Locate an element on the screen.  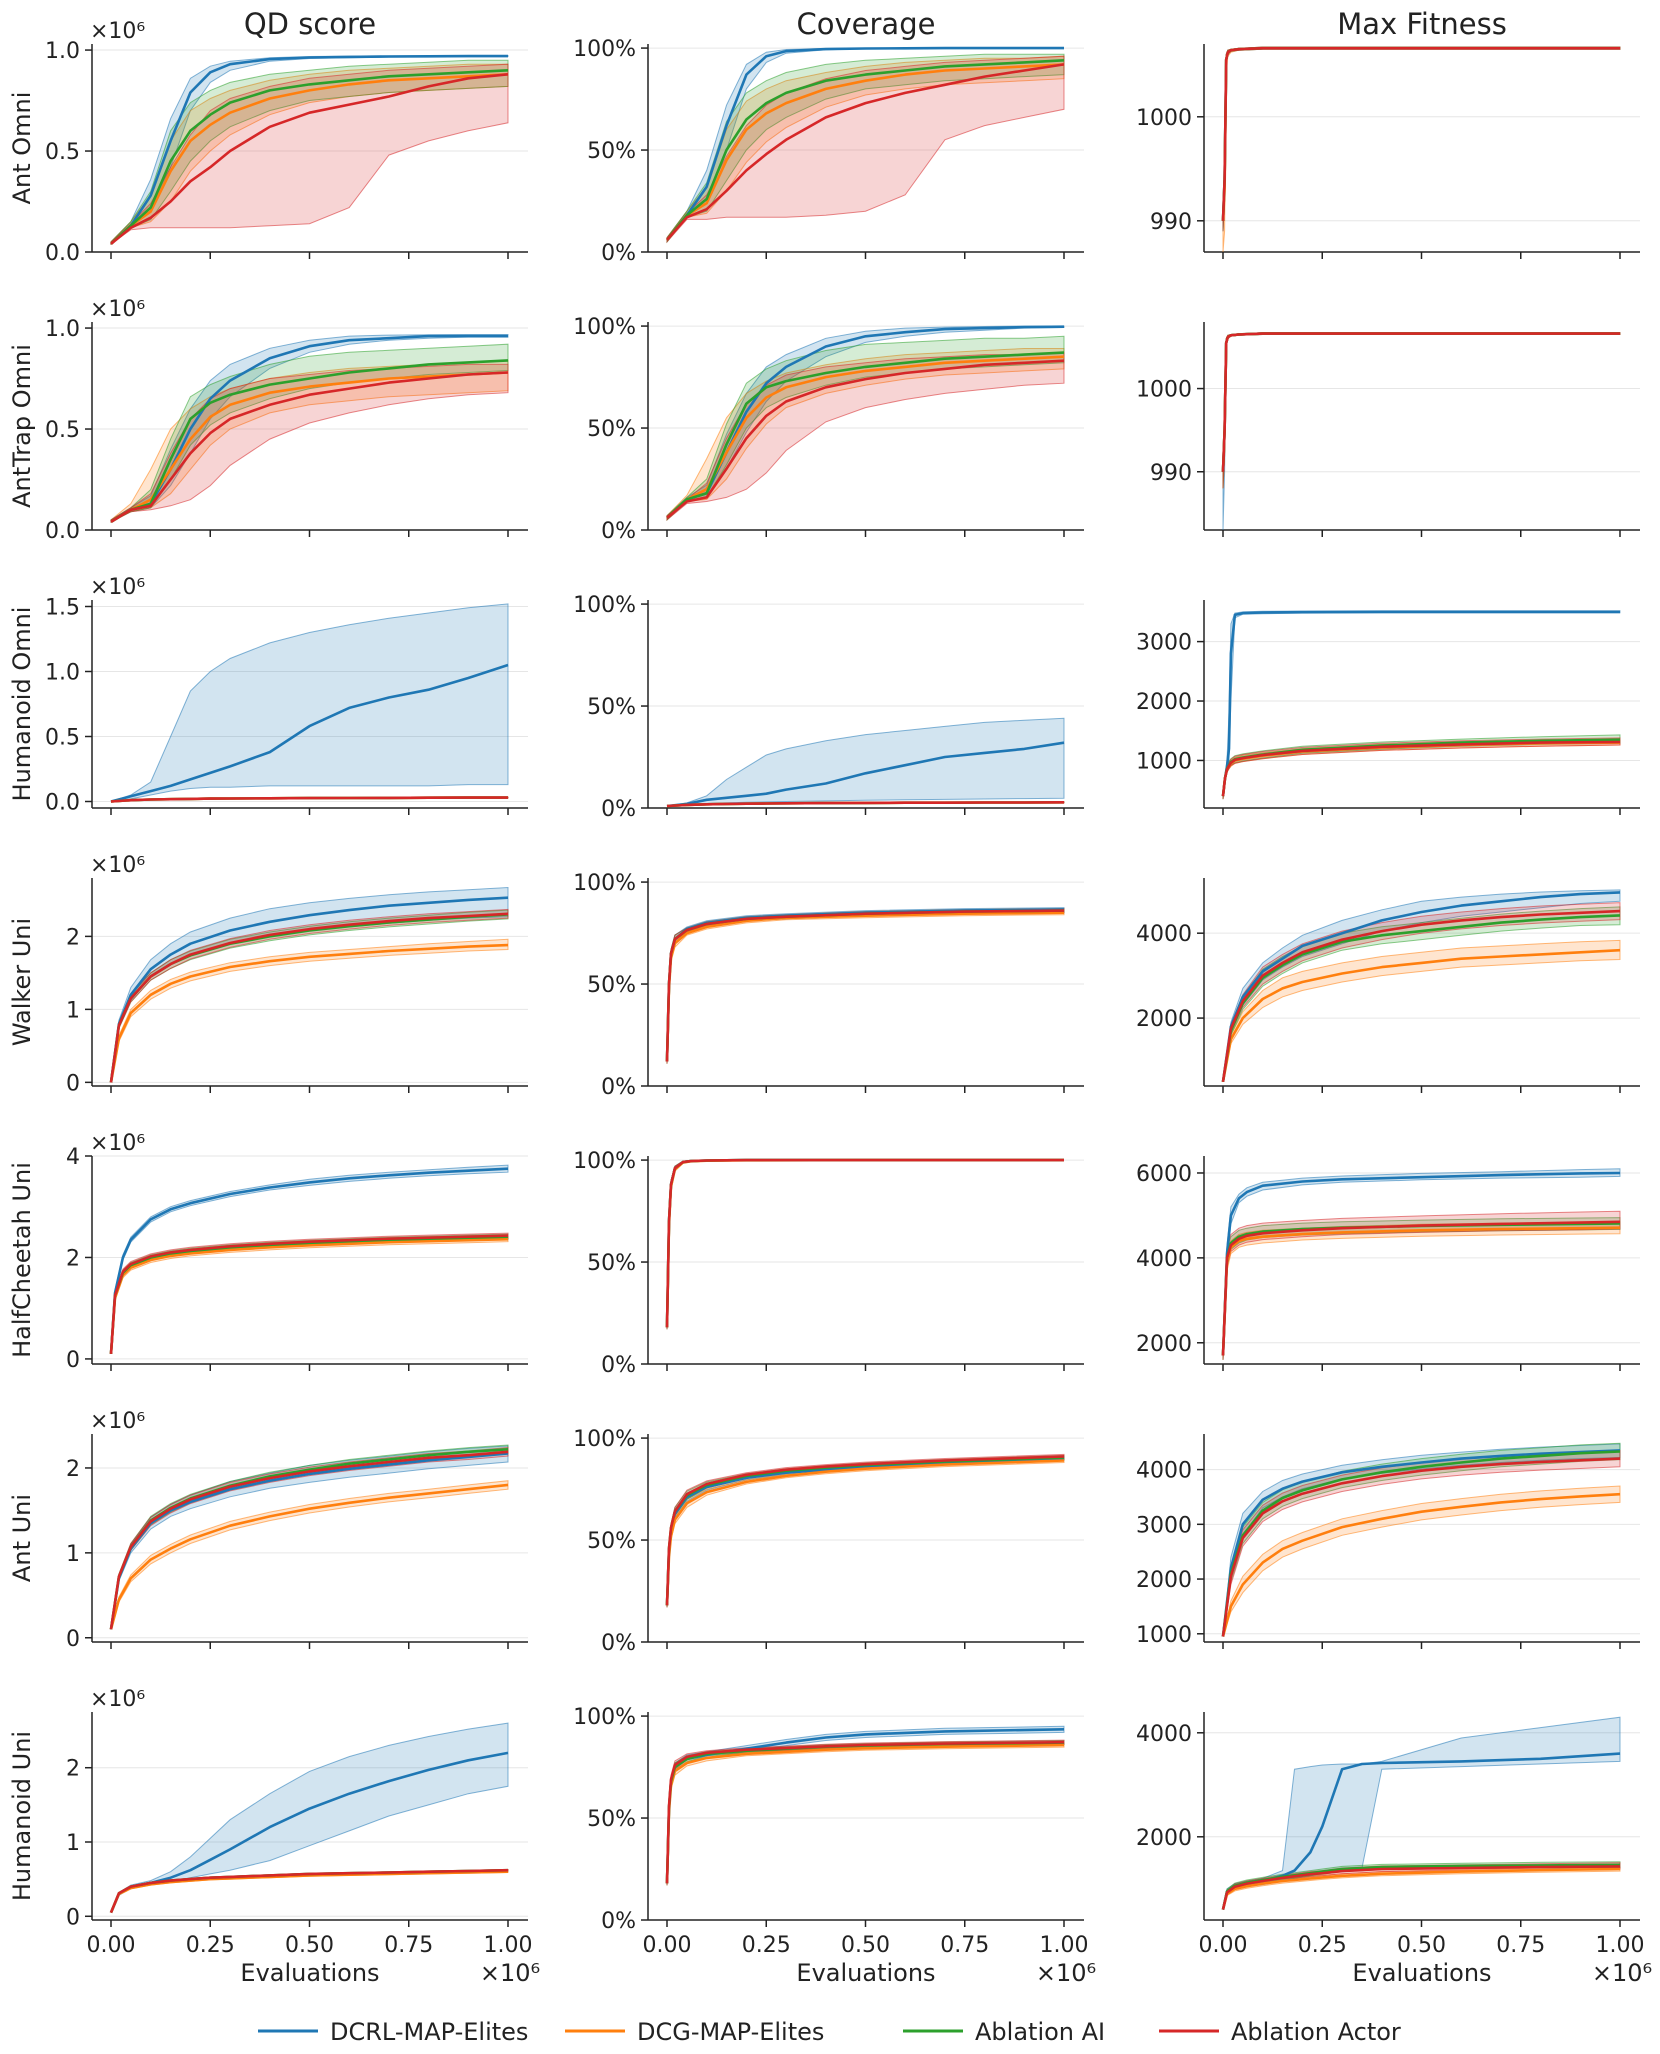
y-tick-label: 990 is located at coordinates (1171, 222).